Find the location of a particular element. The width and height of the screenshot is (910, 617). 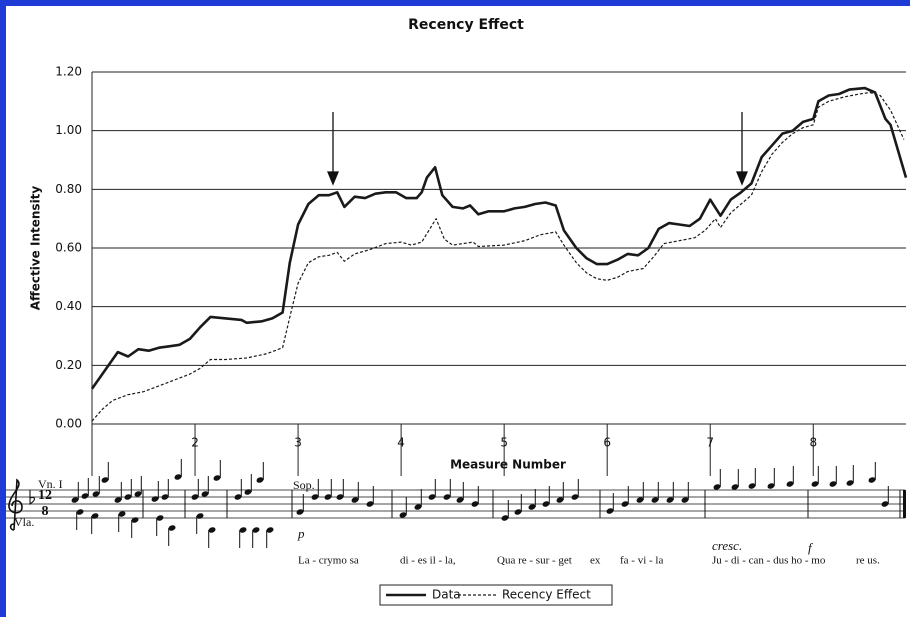

x-tick-label: 7 is located at coordinates (710, 443).